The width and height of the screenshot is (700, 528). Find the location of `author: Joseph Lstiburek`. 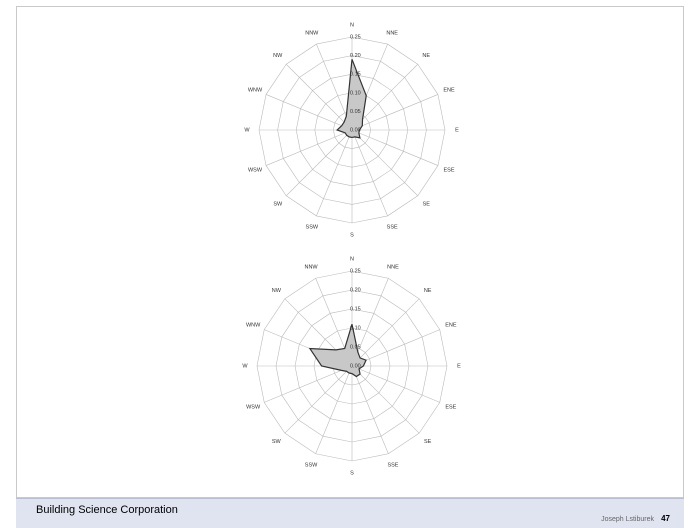

author: Joseph Lstiburek is located at coordinates (627, 519).